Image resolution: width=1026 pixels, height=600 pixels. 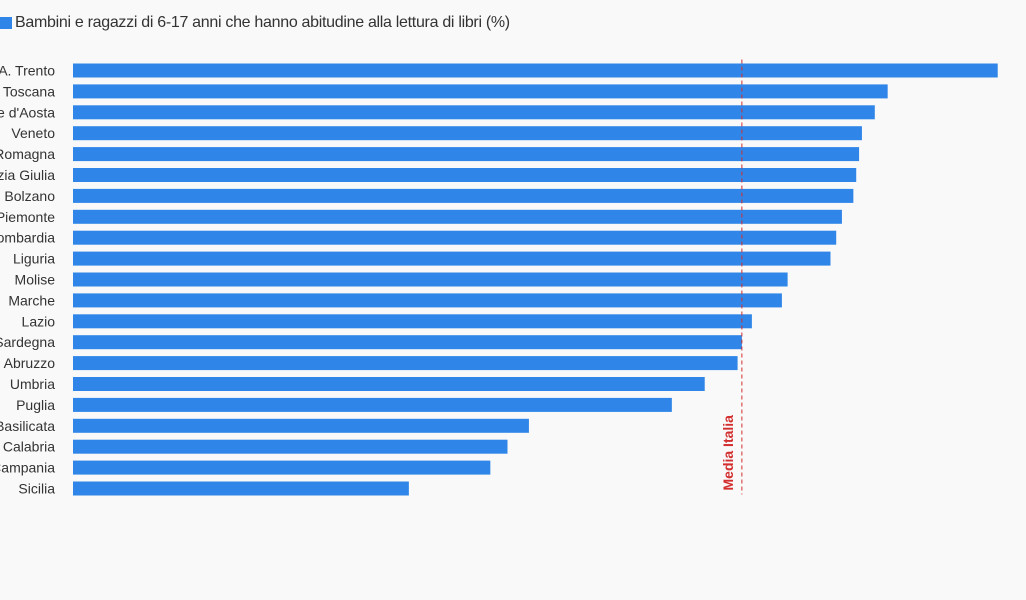 I want to click on category-label: Sicilia, so click(x=36, y=489).